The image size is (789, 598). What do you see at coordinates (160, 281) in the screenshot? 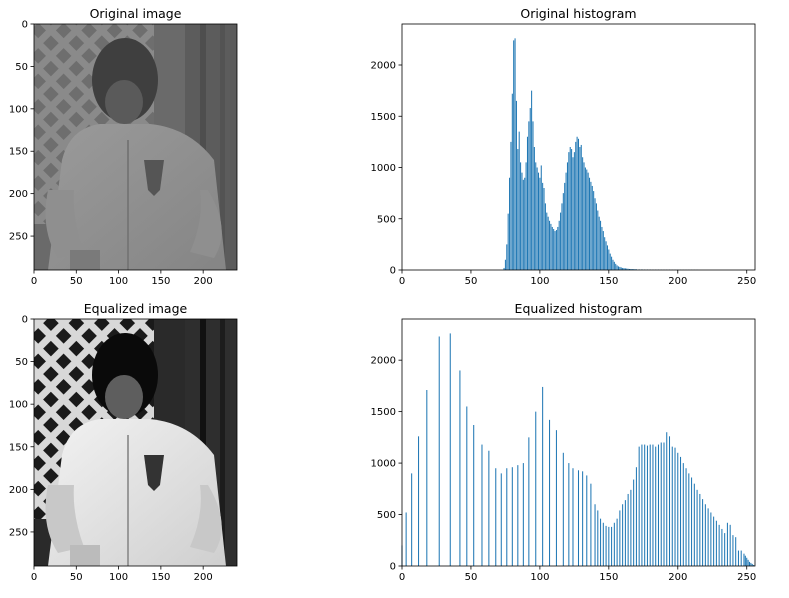
I see `original-image-xtick-label: 150` at bounding box center [160, 281].